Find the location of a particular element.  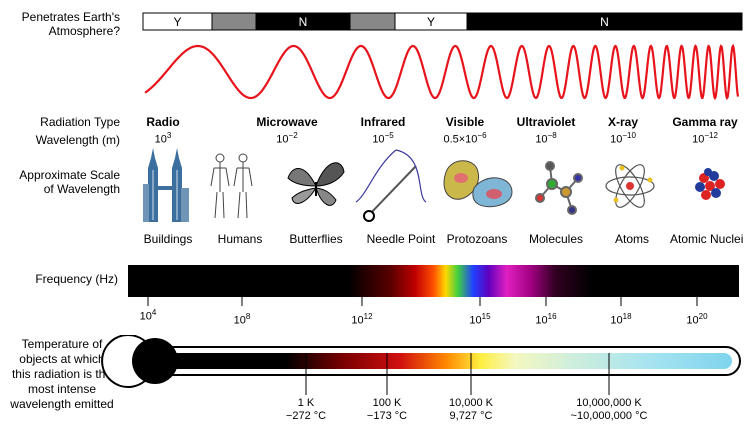

buildings-icon is located at coordinates (166, 185).